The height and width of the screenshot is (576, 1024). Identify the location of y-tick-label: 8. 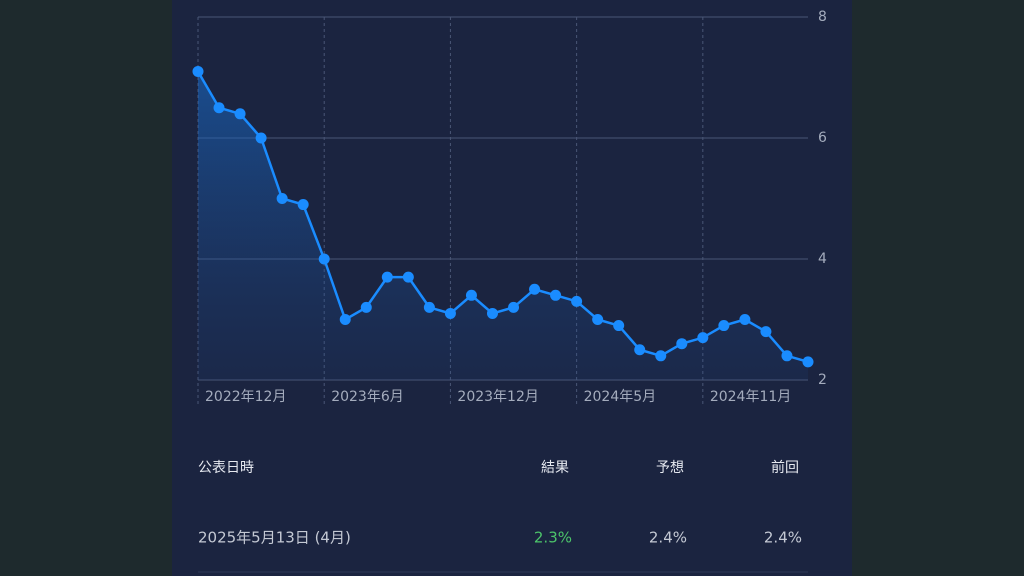
(822, 17).